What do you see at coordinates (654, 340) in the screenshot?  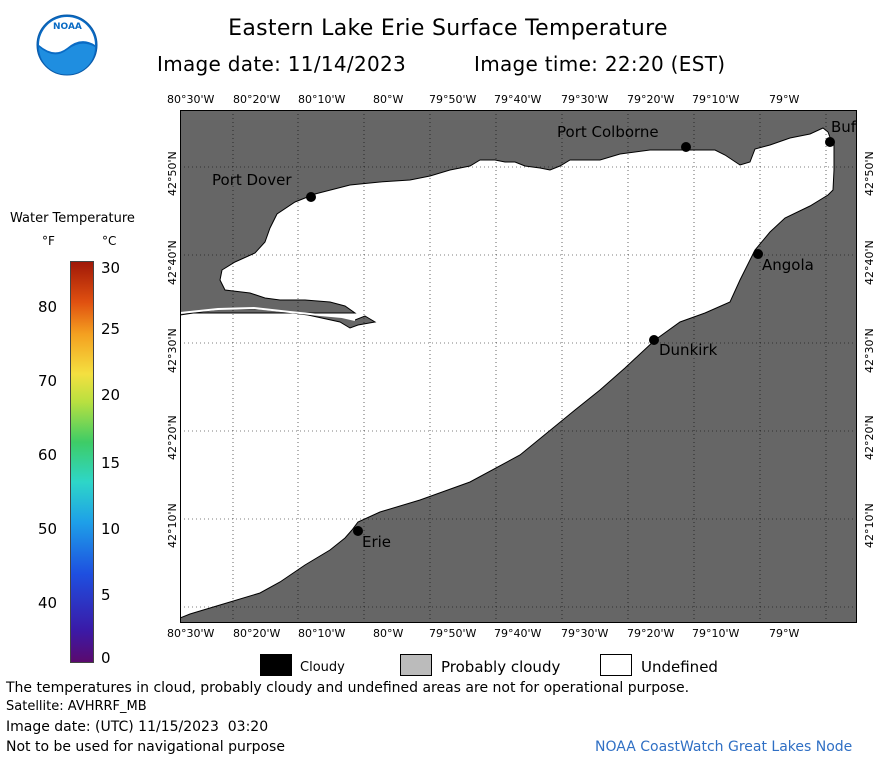 I see `city-marker-dunkirk` at bounding box center [654, 340].